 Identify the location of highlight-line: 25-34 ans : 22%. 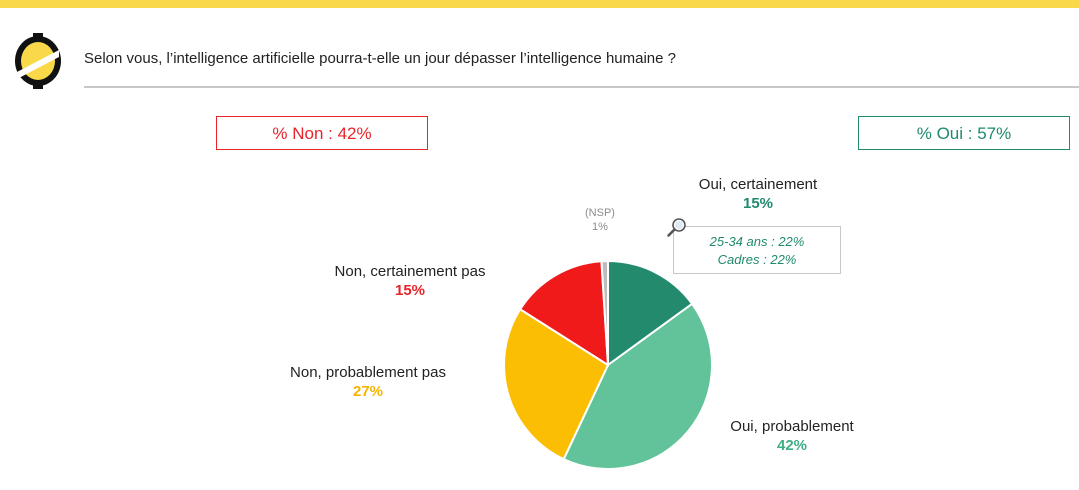
(757, 241).